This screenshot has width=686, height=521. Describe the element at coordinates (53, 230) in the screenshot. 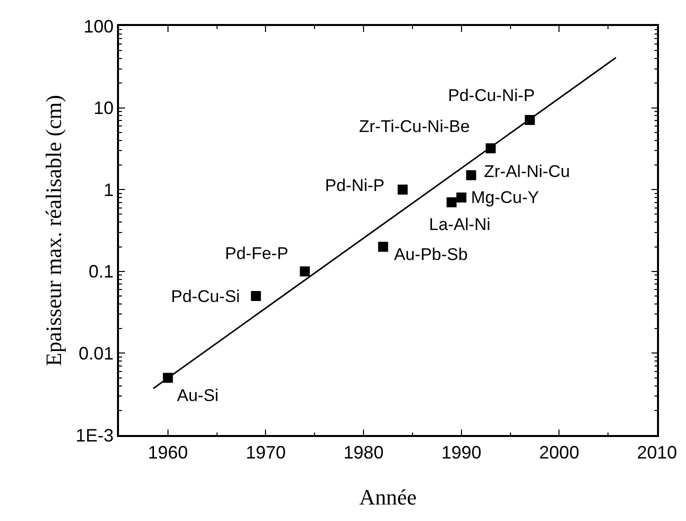

I see `y-axis-title: Epaisseur max. réalisable (cm)` at that location.